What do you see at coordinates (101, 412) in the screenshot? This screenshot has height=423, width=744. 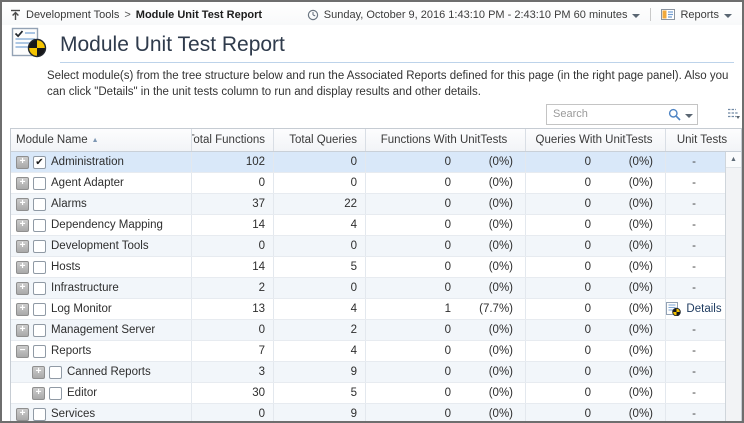 I see `module-name-cell: + Services` at bounding box center [101, 412].